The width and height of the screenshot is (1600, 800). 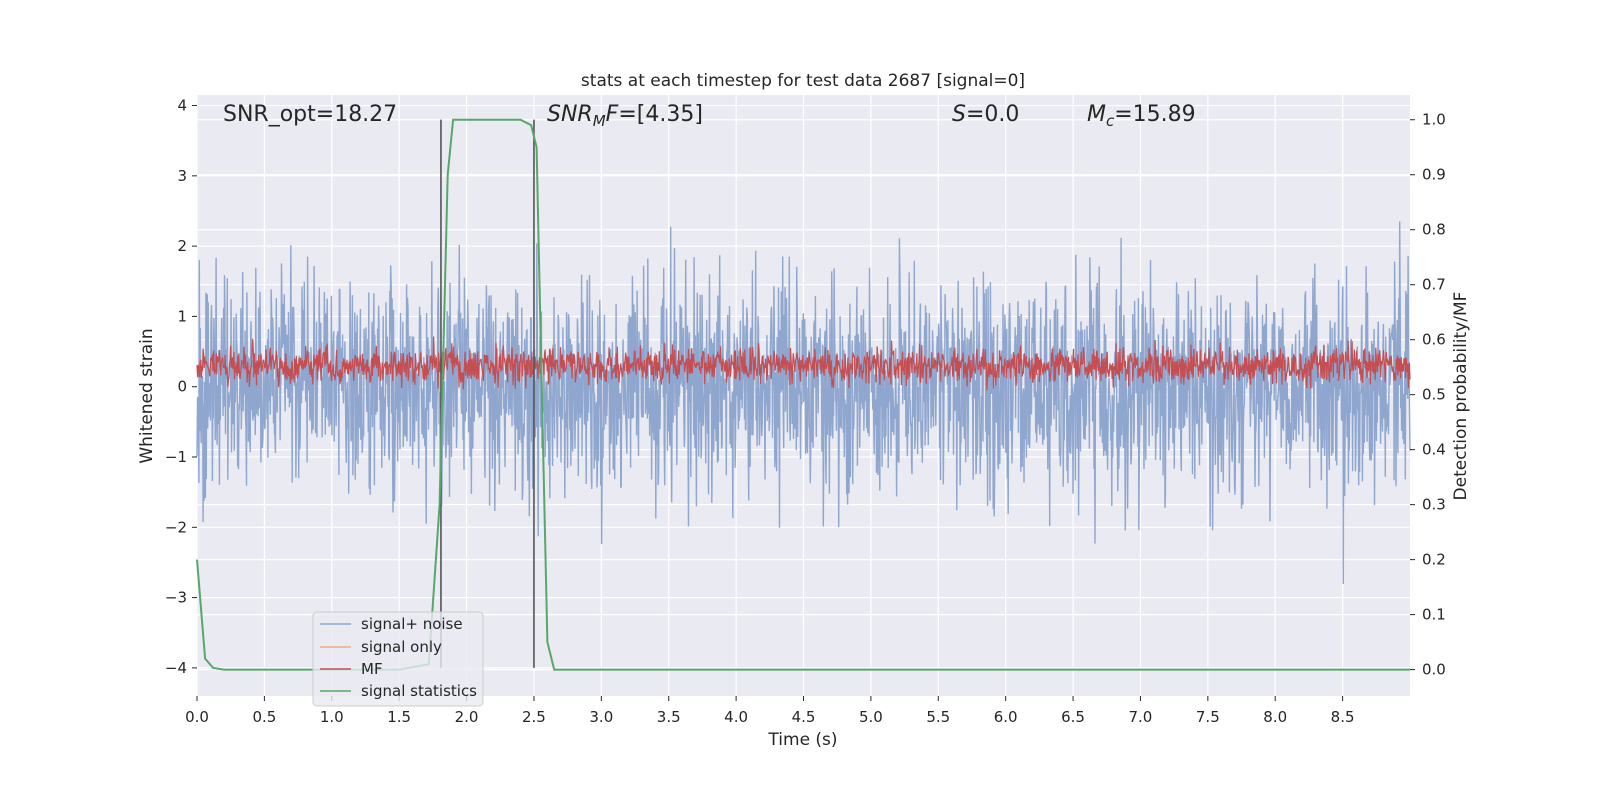 I want to click on x-tick-label: 8.0, so click(x=1275, y=717).